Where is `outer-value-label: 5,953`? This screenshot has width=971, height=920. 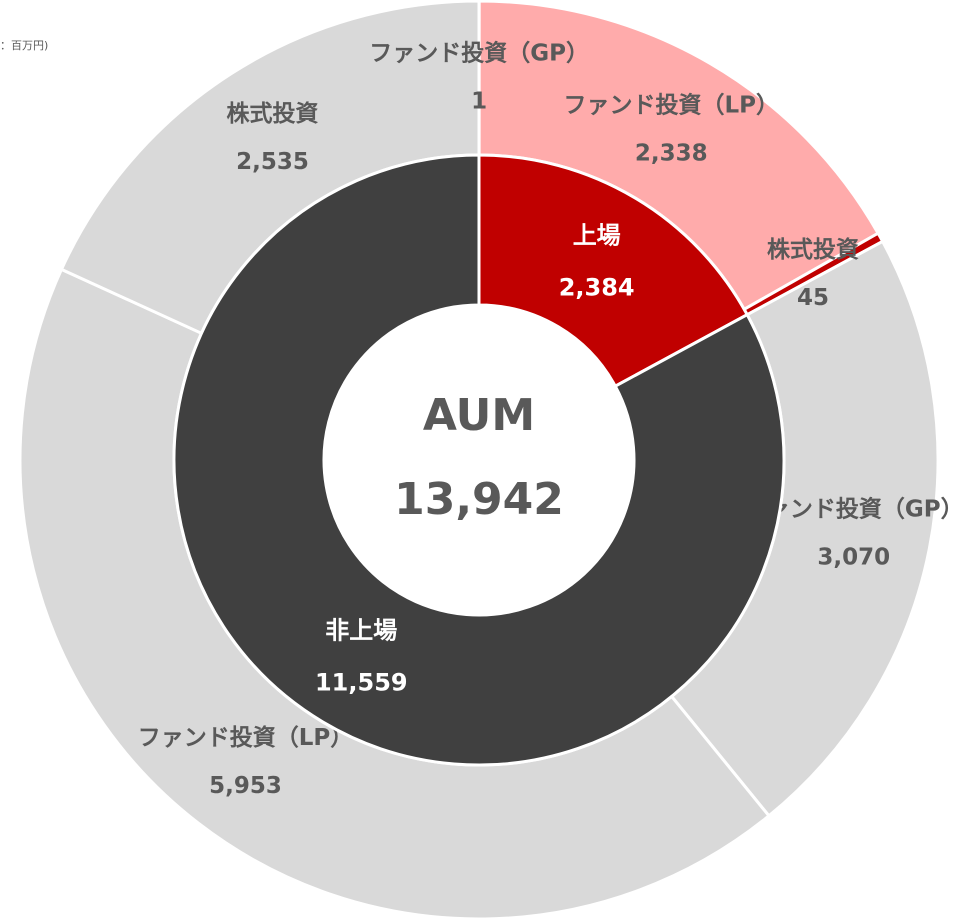 outer-value-label: 5,953 is located at coordinates (245, 786).